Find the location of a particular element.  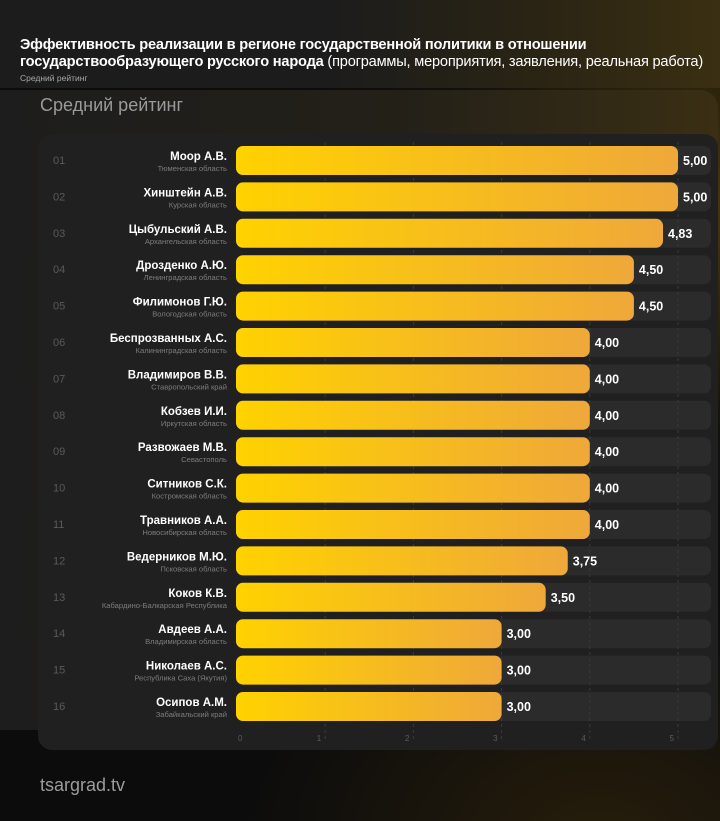

row-region: Кабардино-Балкарская Республика is located at coordinates (165, 605).